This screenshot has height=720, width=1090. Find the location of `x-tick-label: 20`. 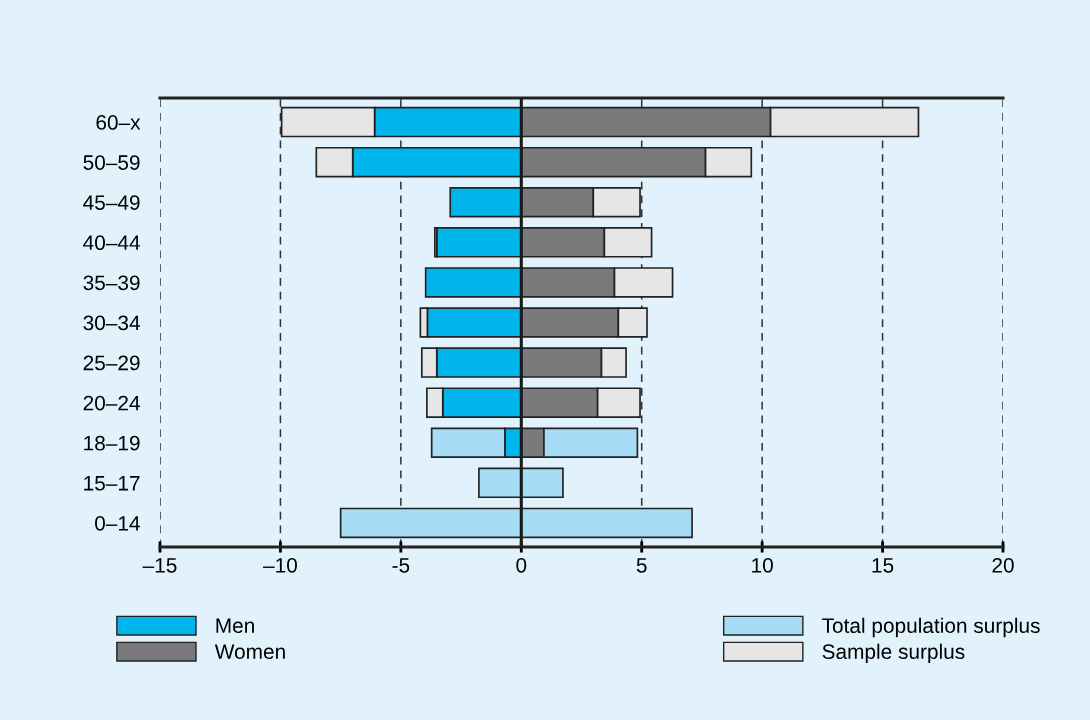

x-tick-label: 20 is located at coordinates (1003, 565).